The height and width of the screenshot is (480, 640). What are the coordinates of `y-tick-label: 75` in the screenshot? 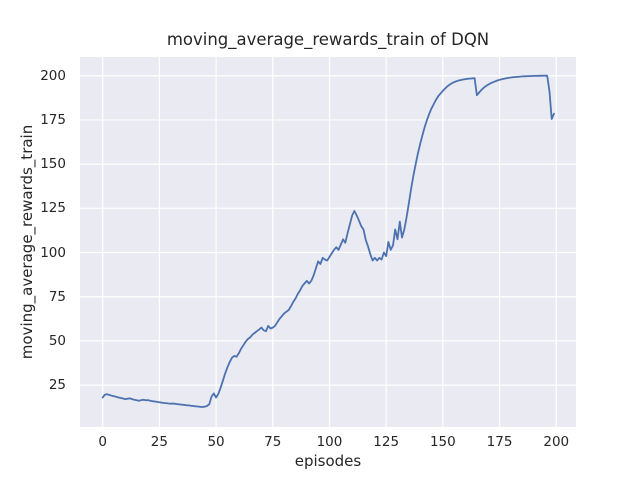 It's located at (57, 296).